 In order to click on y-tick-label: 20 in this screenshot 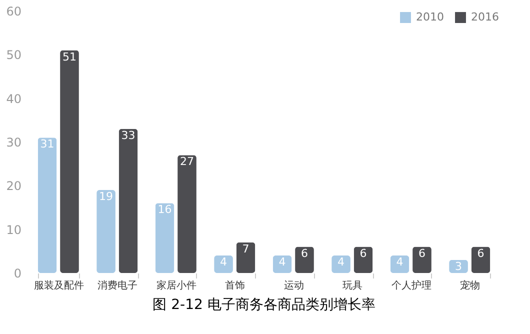, I will do `click(14, 186)`.